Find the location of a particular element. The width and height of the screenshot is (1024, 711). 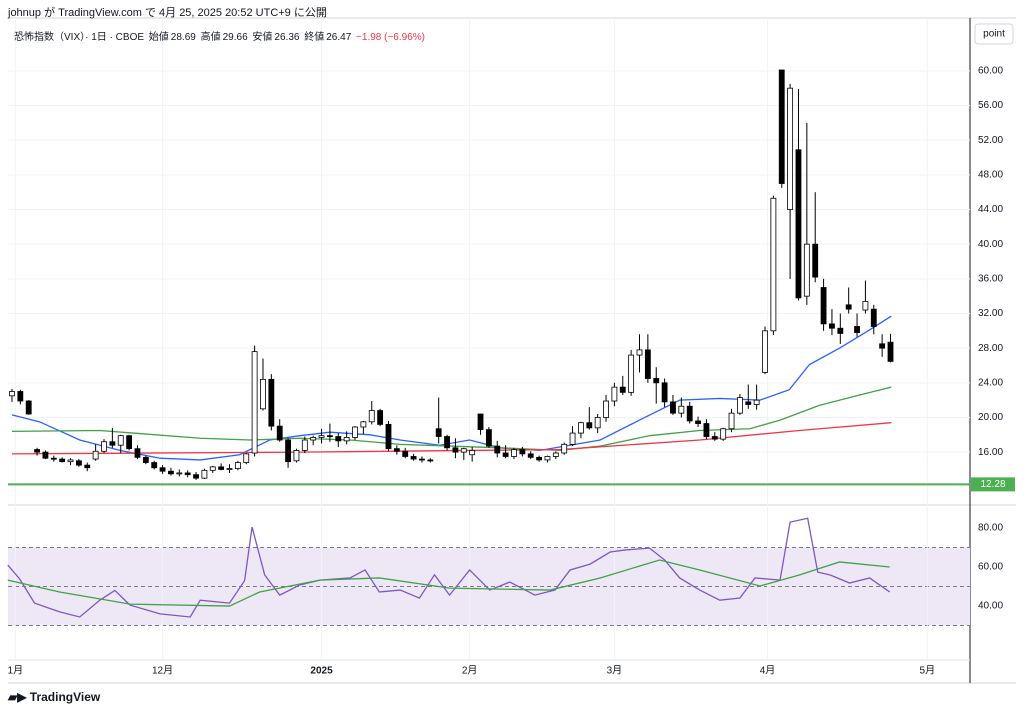

symbol: 恐怖指数（VIX）· 1日 · CBOE is located at coordinates (79, 37).